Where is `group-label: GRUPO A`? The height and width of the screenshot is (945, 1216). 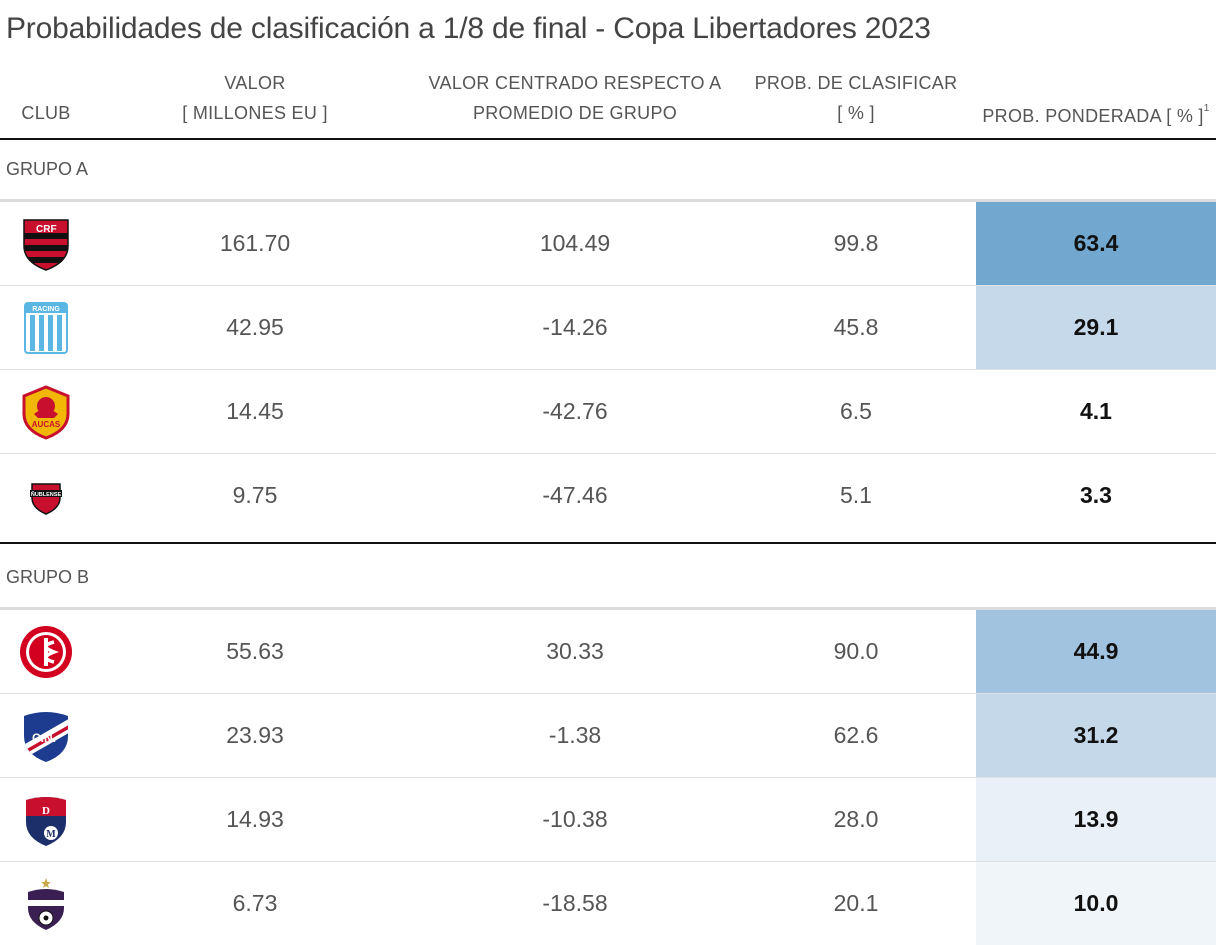
group-label: GRUPO A is located at coordinates (47, 169).